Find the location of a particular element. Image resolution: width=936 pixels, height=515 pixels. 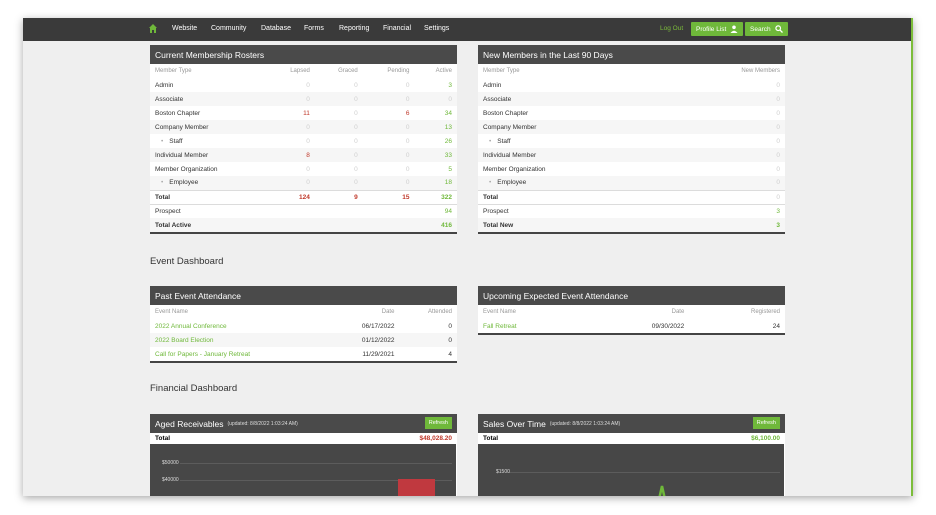

financial-dashboard-heading: Financial Dashboard is located at coordinates (194, 388).